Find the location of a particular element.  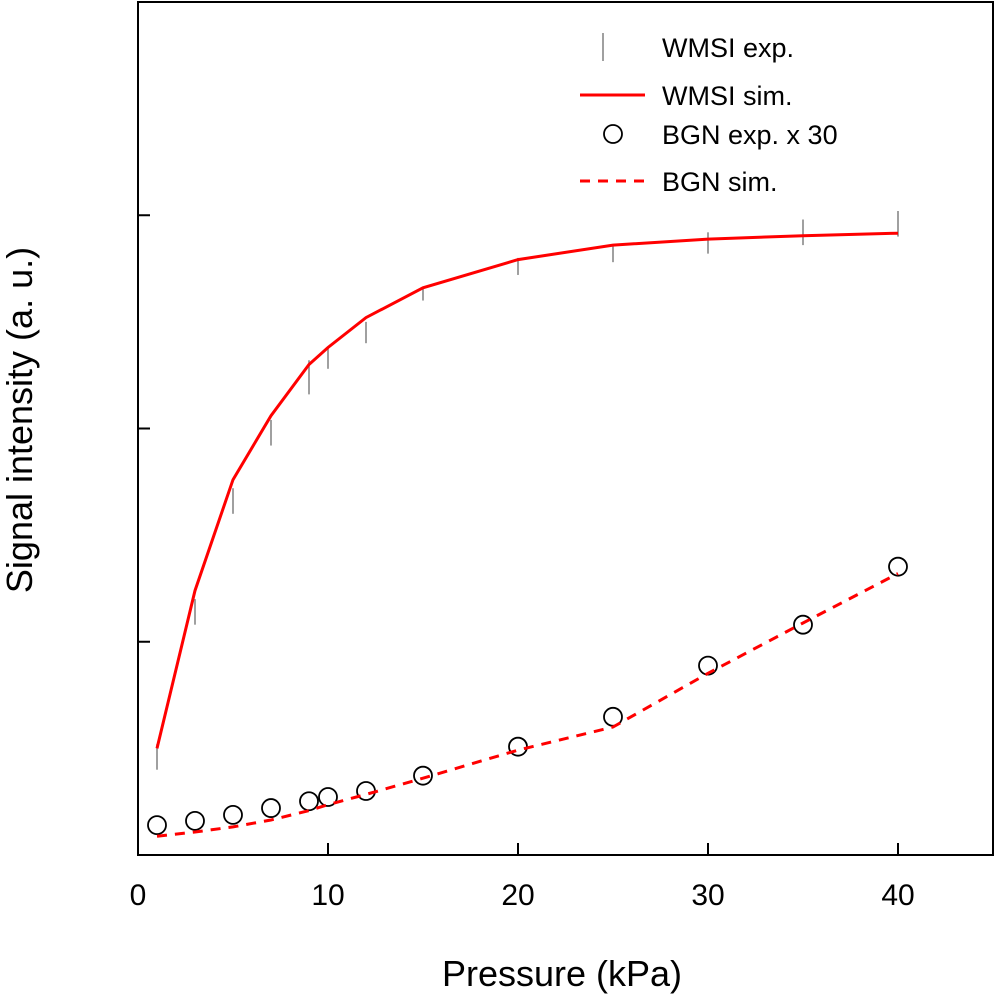

legend-label: WMSI sim. is located at coordinates (727, 96).